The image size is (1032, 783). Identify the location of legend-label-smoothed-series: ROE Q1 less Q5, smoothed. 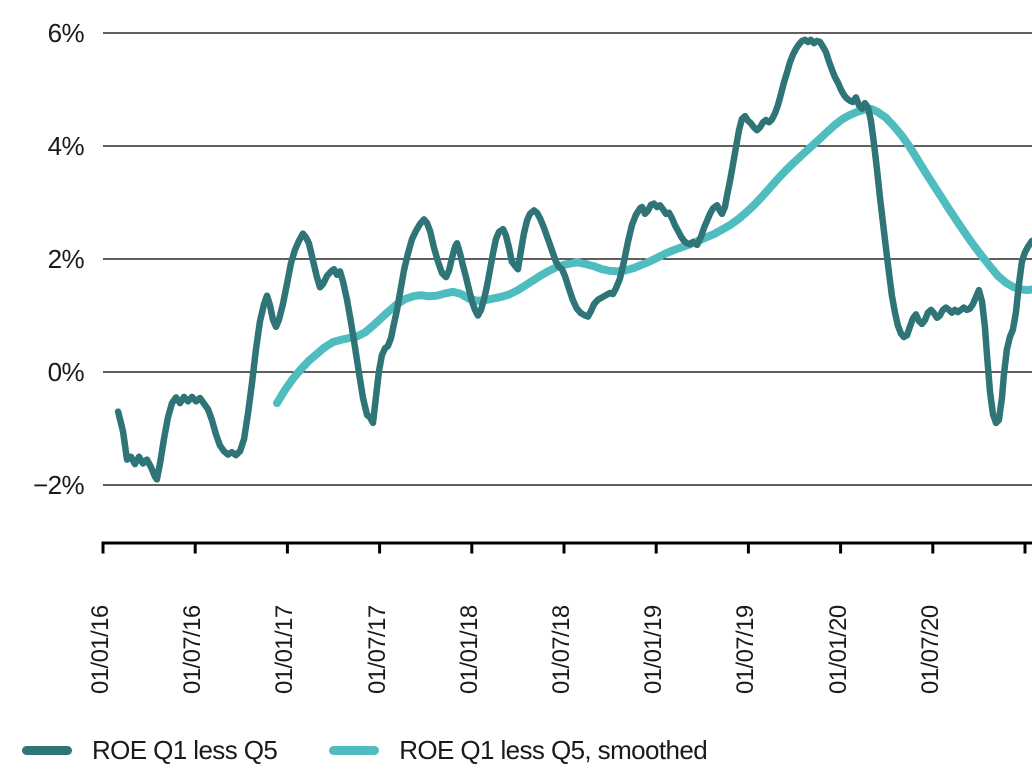
(553, 750).